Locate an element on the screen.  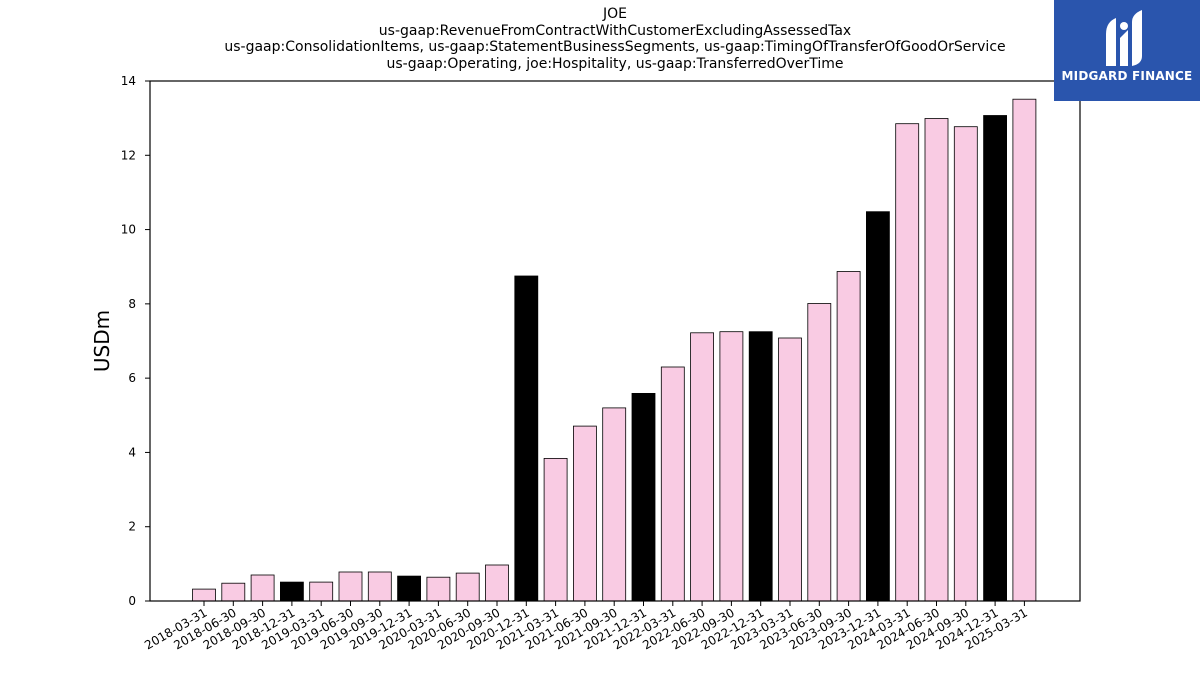
y-axis-label: USDm is located at coordinates (102, 341).